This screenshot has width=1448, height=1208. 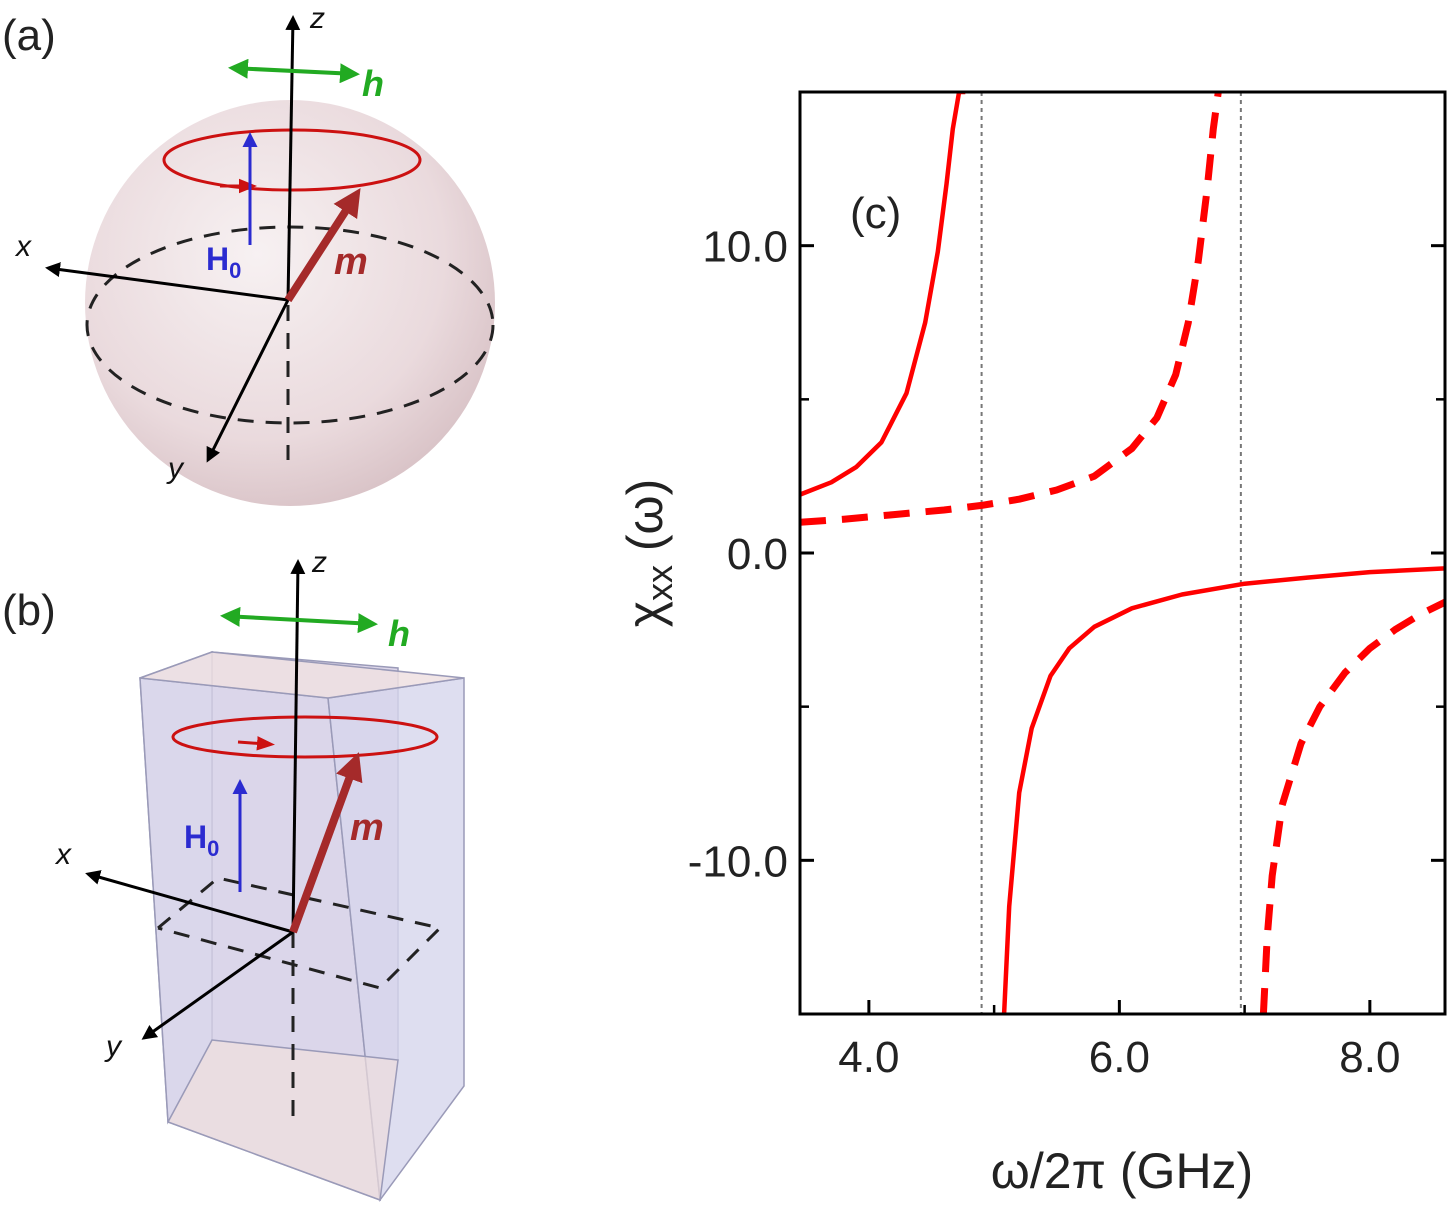 I want to click on static-field-label: H0, so click(x=223, y=262).